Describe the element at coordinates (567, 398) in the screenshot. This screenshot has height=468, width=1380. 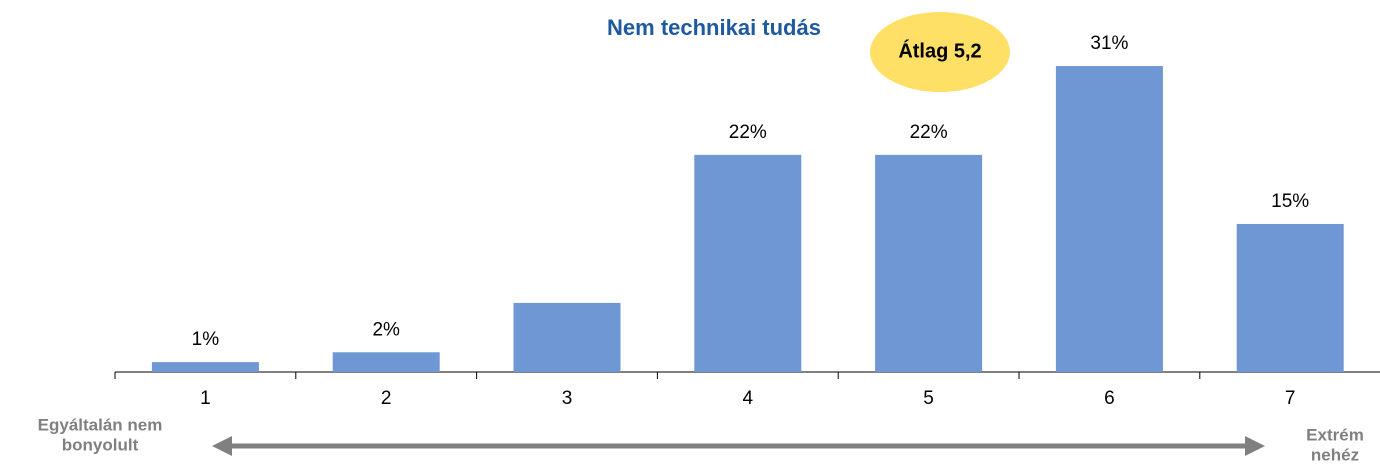
I see `x-tick-label: 3` at that location.